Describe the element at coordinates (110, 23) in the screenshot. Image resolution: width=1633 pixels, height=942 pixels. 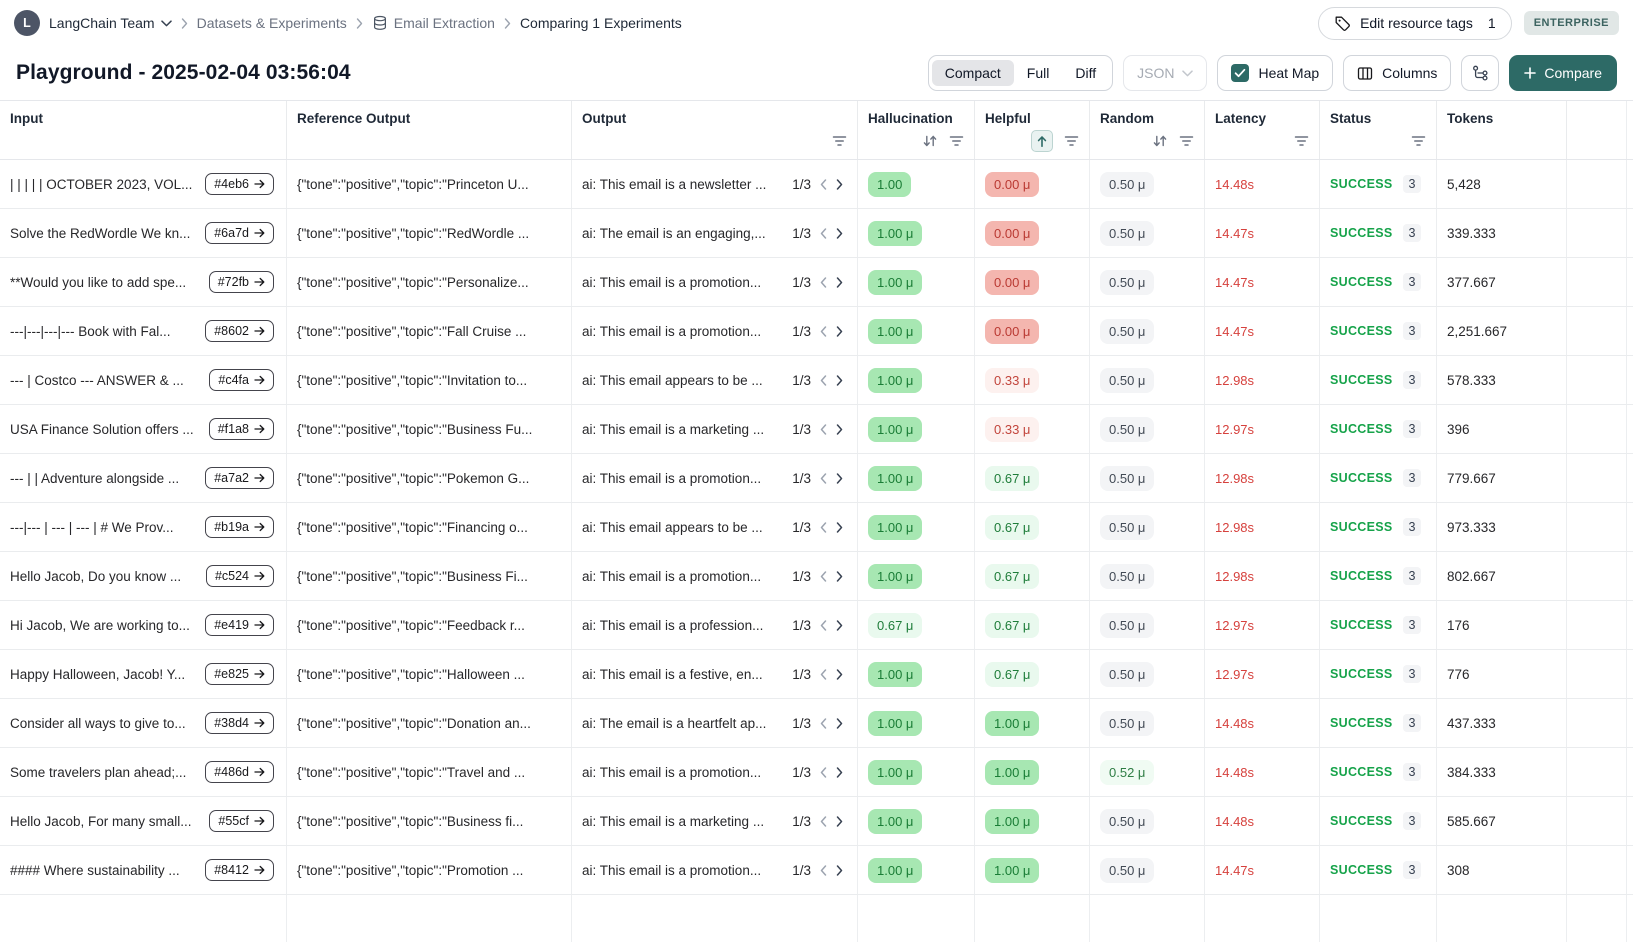
I see `team-switcher: LangChain Team` at that location.